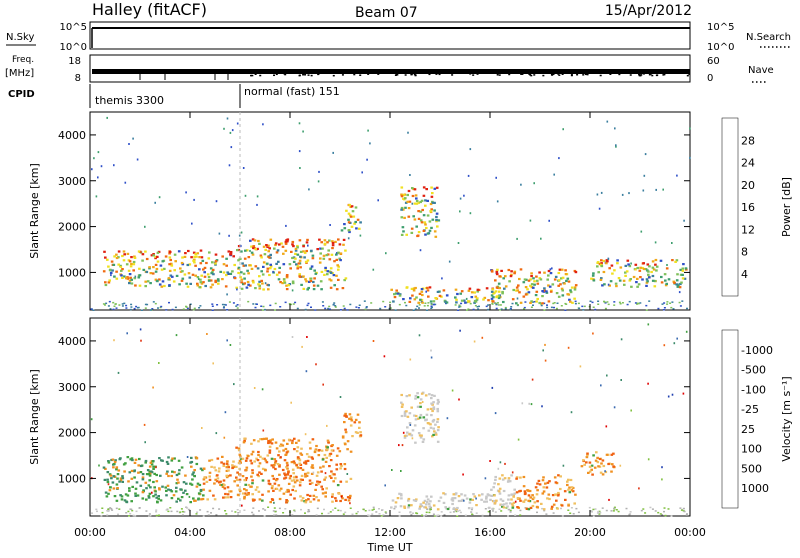  What do you see at coordinates (292, 91) in the screenshot?
I see `cpid-mode-1: normal (fast) 151` at bounding box center [292, 91].